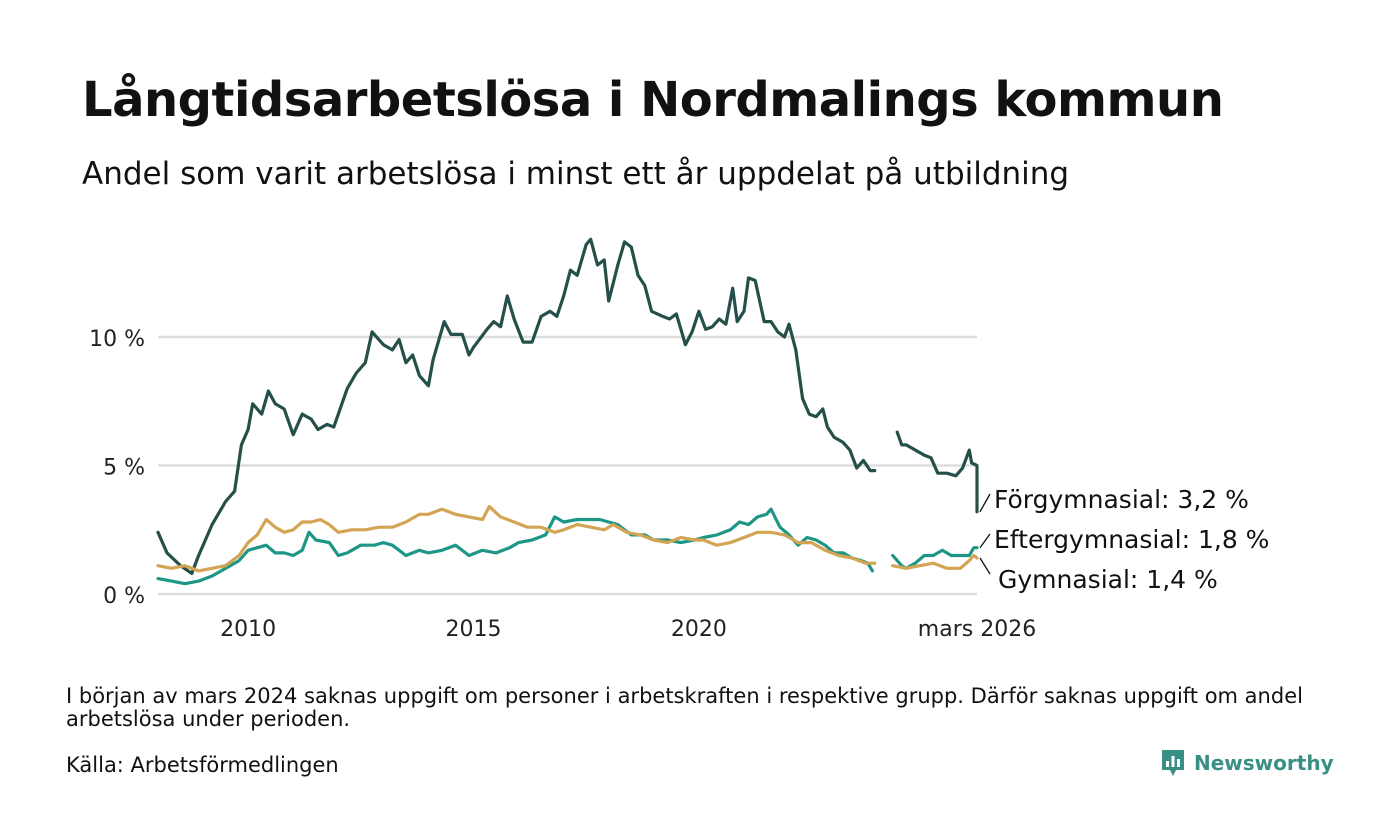  Describe the element at coordinates (1131, 539) in the screenshot. I see `end-label-eftergymnasial: Eftergymnasial: 1,8 %` at that location.